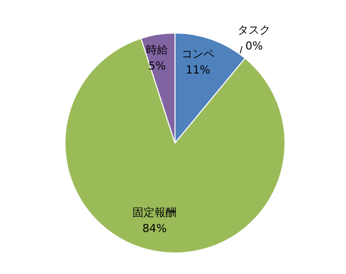  Describe the element at coordinates (198, 69) in the screenshot. I see `data-label: 11%` at that location.